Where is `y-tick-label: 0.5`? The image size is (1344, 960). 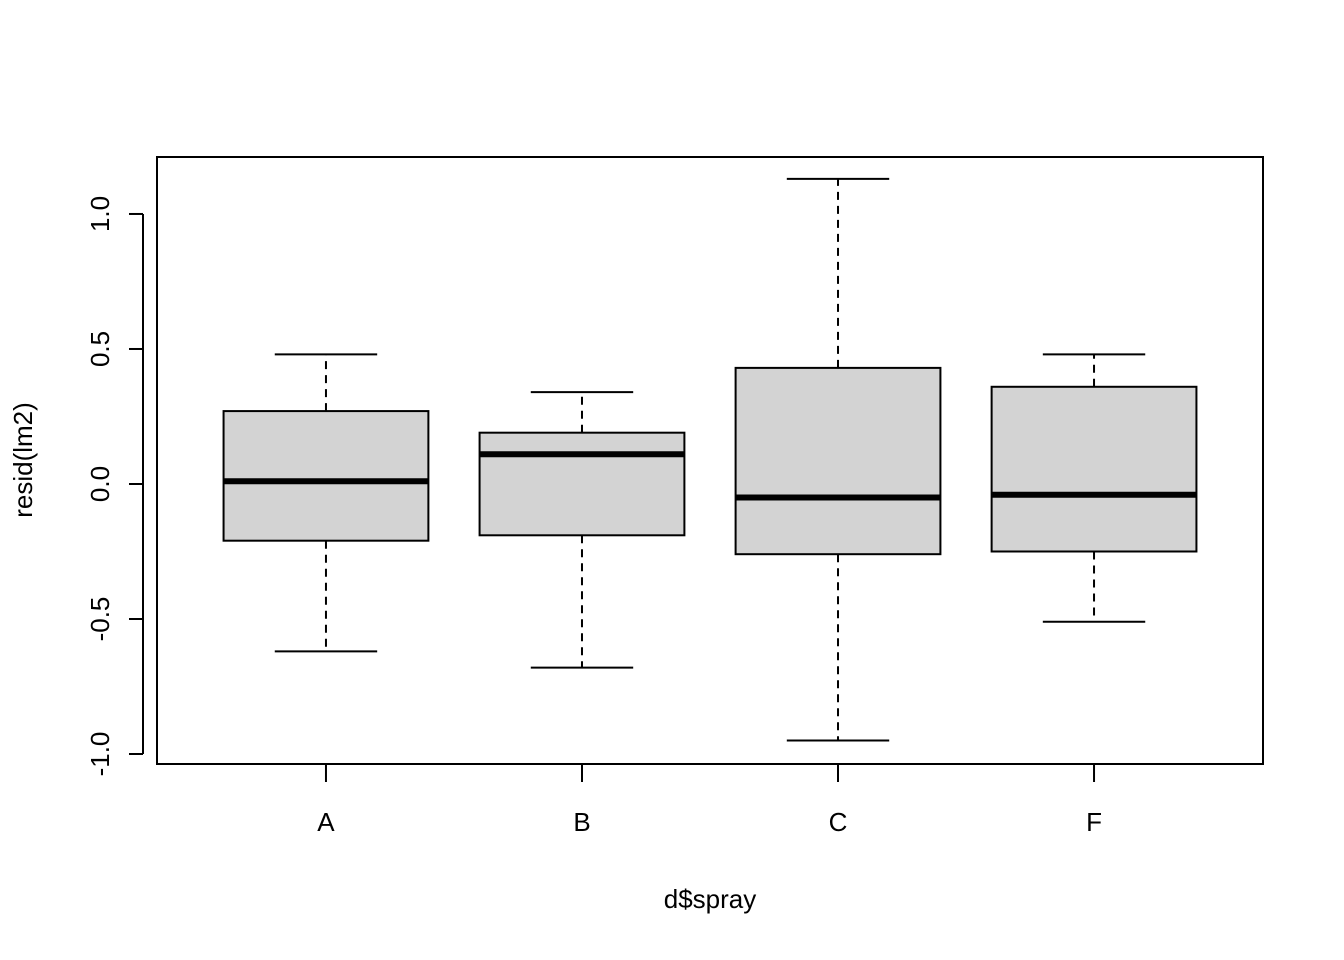
y-tick-label: 0.5 is located at coordinates (100, 349).